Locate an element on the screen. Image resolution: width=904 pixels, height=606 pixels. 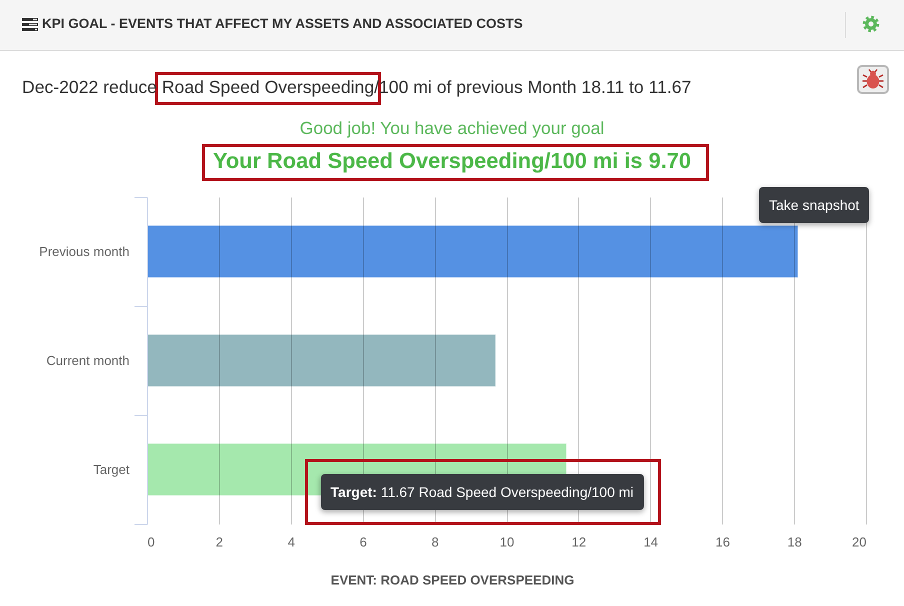
x-axis-title: EVENT: ROAD SPEED OVERSPEEDING is located at coordinates (452, 580).